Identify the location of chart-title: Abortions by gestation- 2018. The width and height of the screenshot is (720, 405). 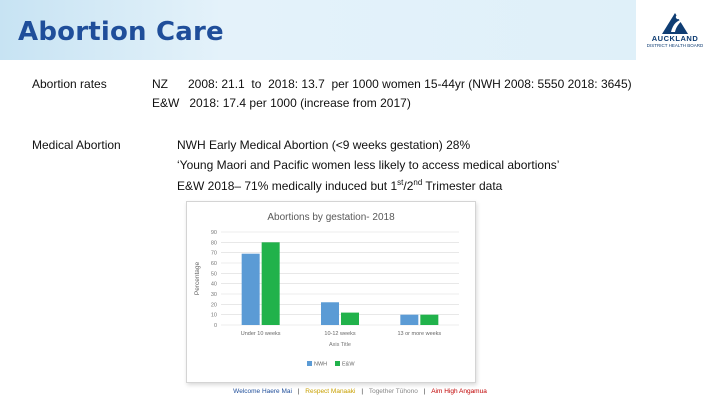
(331, 217).